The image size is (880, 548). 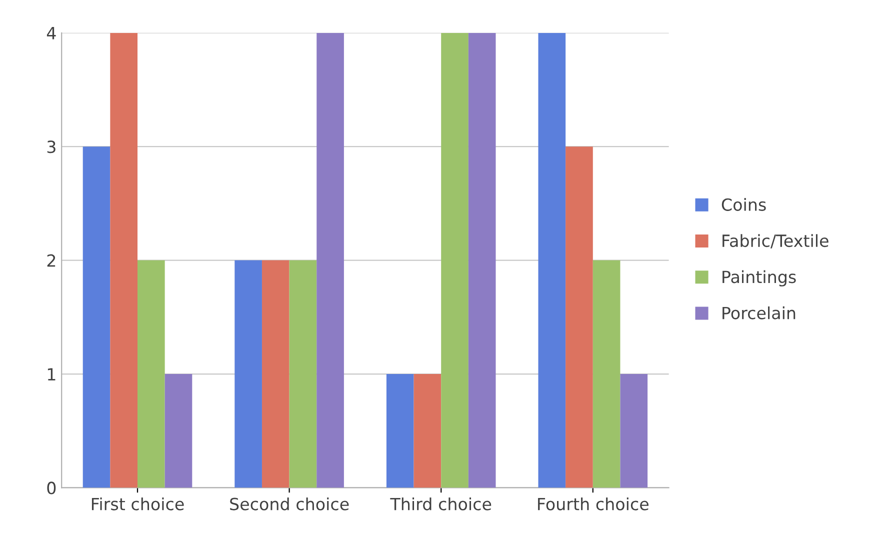 What do you see at coordinates (759, 313) in the screenshot?
I see `legend-label: Porcelain` at bounding box center [759, 313].